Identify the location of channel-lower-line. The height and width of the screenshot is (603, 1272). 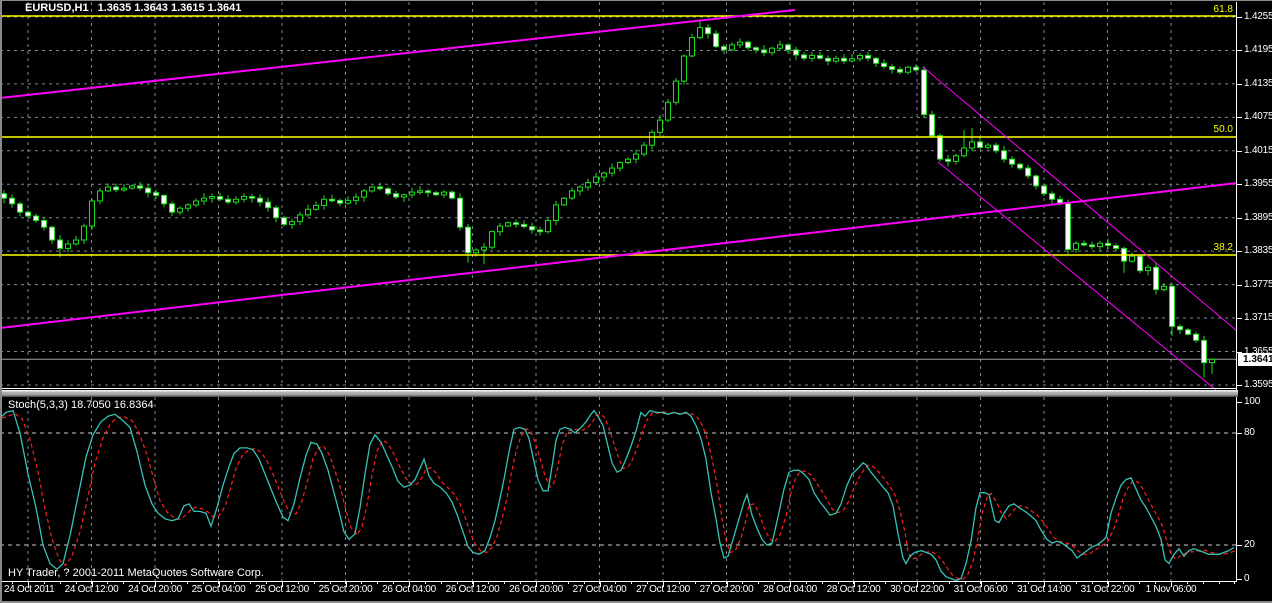
(1077, 275).